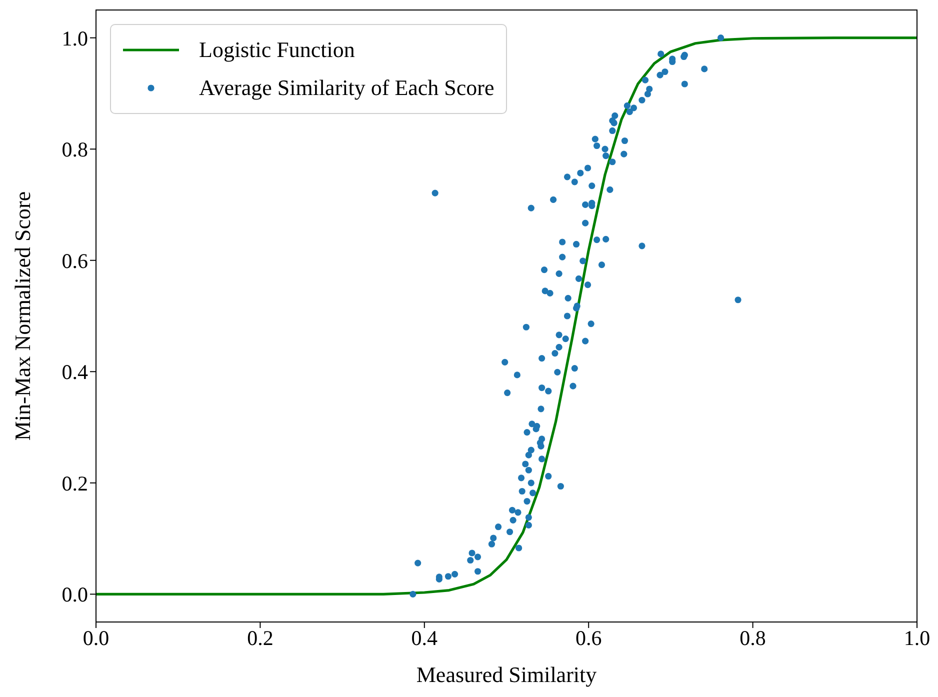 The image size is (938, 697). I want to click on y-tick-label: 1.0, so click(75, 38).